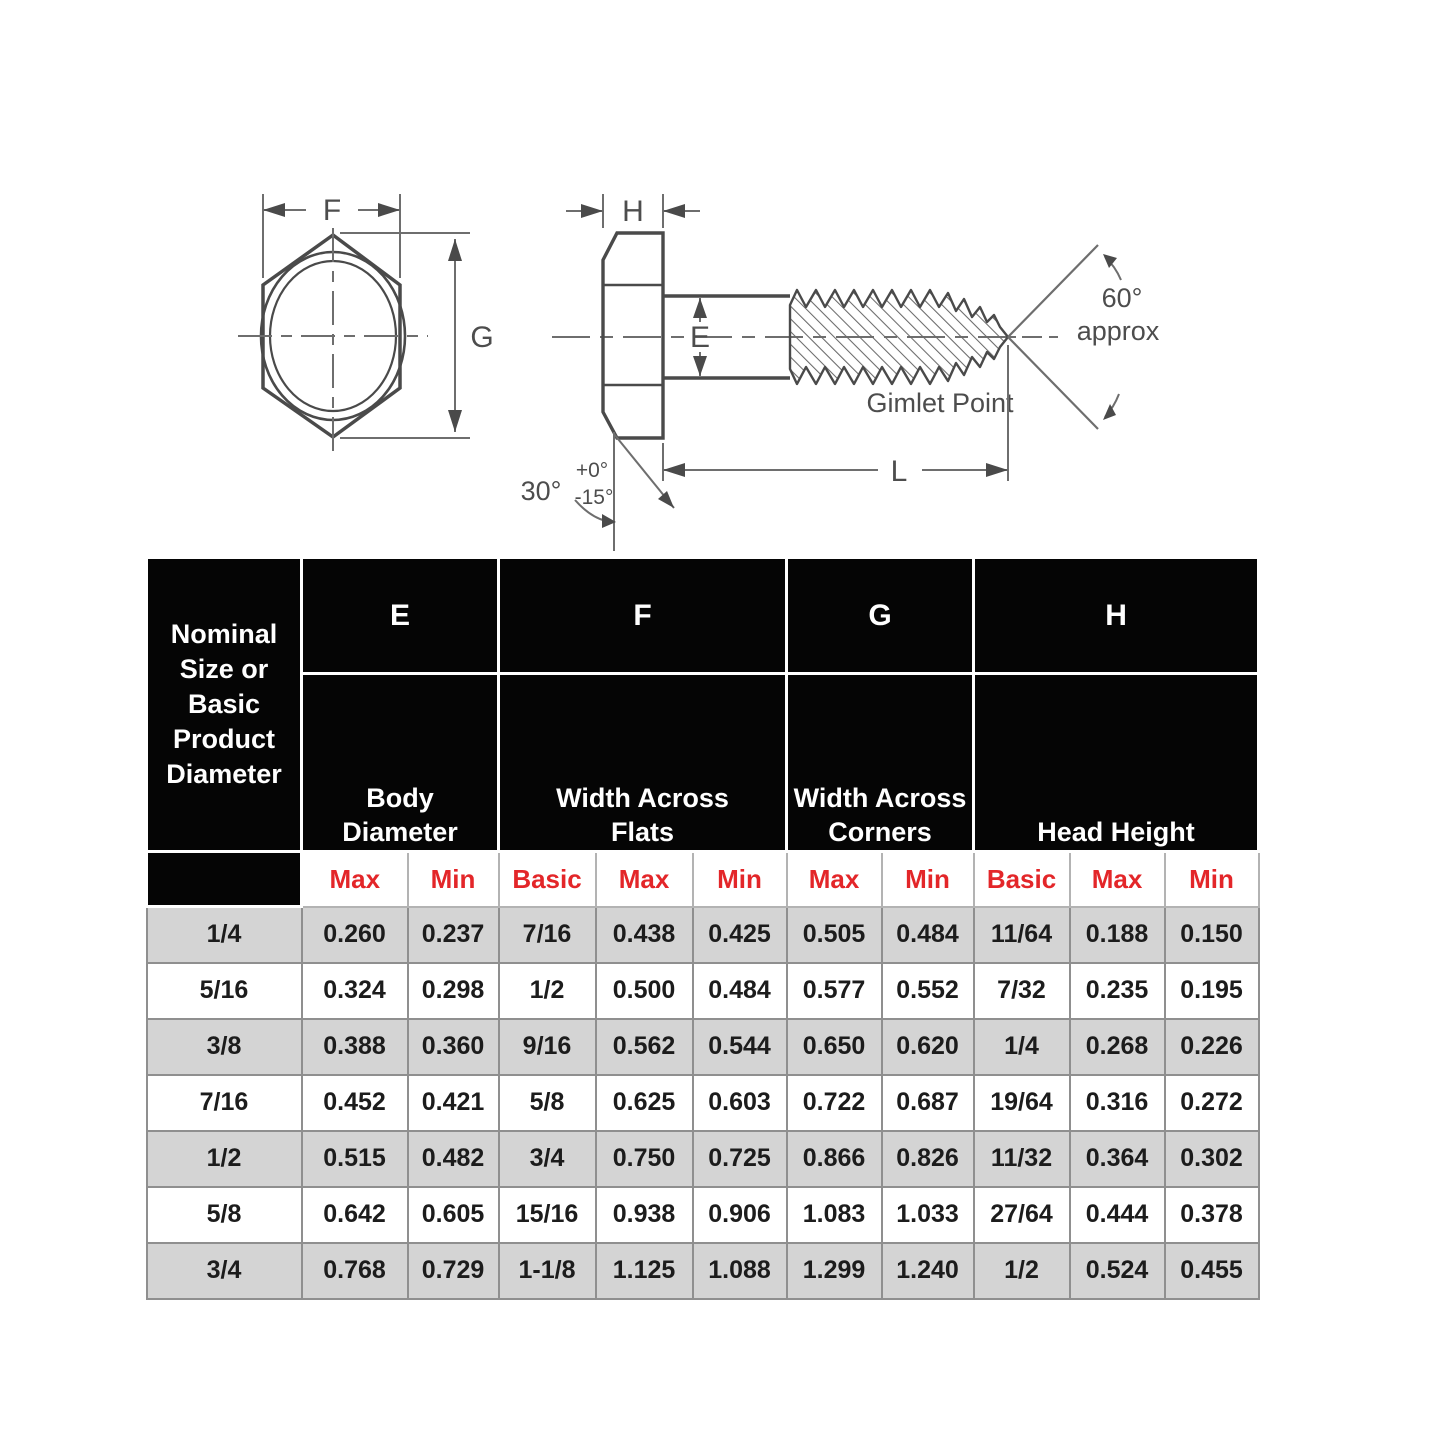 This screenshot has width=1445, height=1445. Describe the element at coordinates (644, 1046) in the screenshot. I see `value-cell: 0.562` at that location.